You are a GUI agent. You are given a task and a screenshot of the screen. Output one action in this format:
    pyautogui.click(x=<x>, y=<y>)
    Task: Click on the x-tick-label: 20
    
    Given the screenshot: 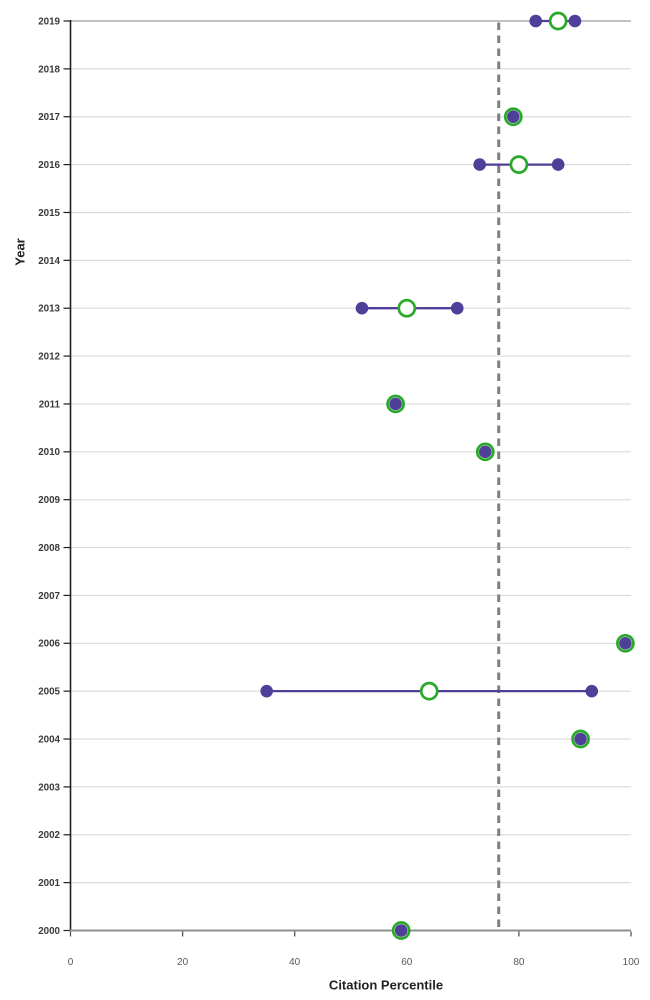 What is the action you would take?
    pyautogui.click(x=183, y=962)
    